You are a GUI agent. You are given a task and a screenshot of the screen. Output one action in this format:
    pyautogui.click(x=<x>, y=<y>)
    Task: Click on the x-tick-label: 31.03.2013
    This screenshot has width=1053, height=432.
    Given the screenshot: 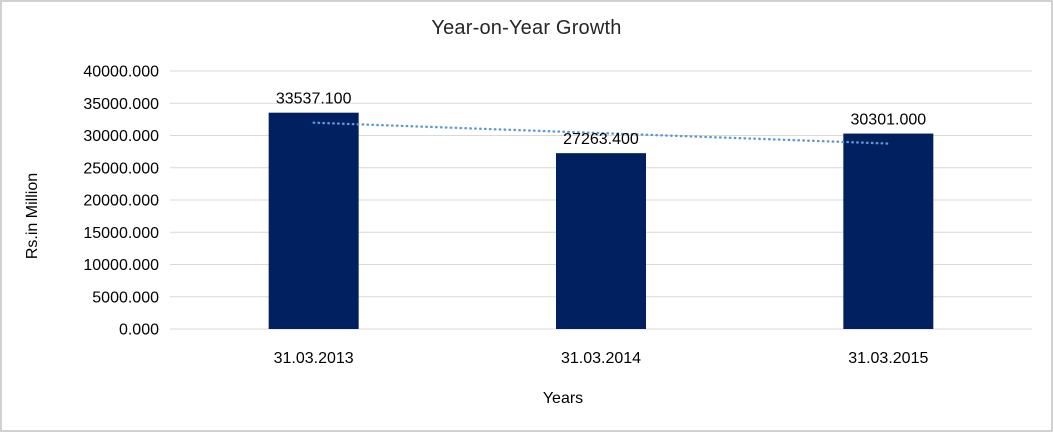 What is the action you would take?
    pyautogui.click(x=314, y=358)
    